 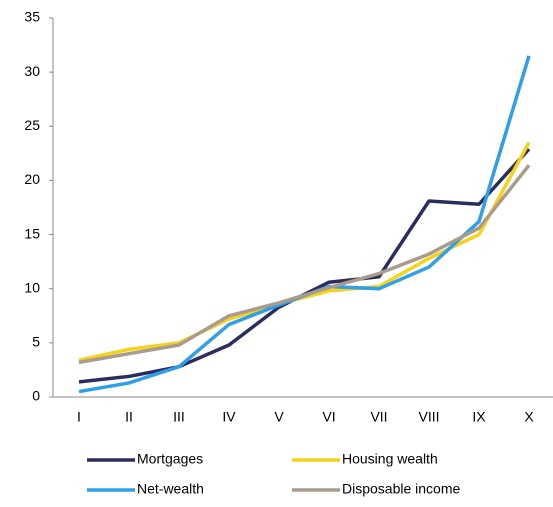 I want to click on x-tick-label: X, so click(x=529, y=417).